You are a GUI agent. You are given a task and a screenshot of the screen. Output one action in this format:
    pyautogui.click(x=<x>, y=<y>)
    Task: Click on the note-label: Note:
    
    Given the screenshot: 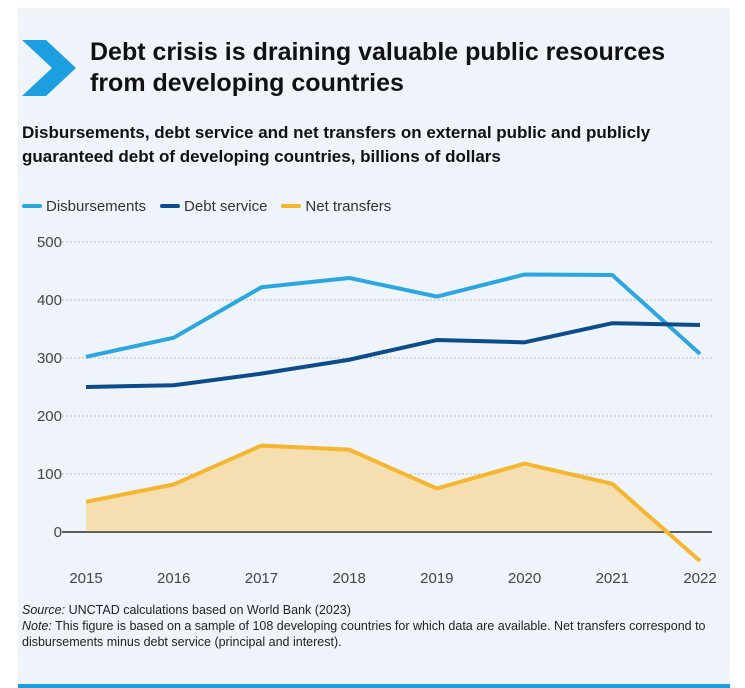 What is the action you would take?
    pyautogui.click(x=37, y=626)
    